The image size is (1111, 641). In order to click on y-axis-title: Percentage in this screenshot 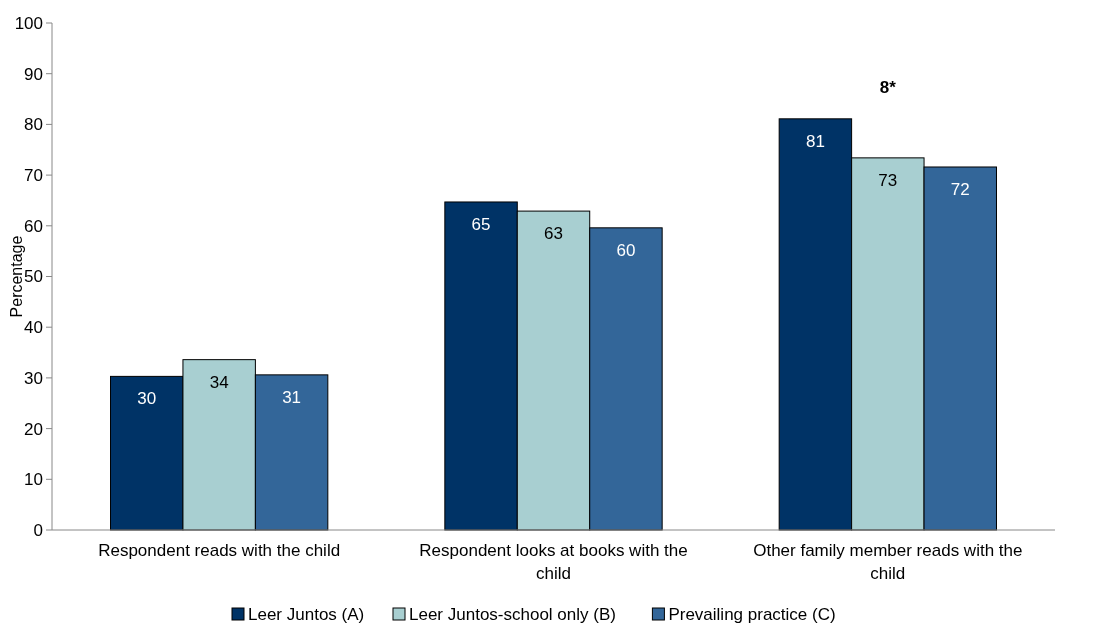, I will do `click(16, 276)`.